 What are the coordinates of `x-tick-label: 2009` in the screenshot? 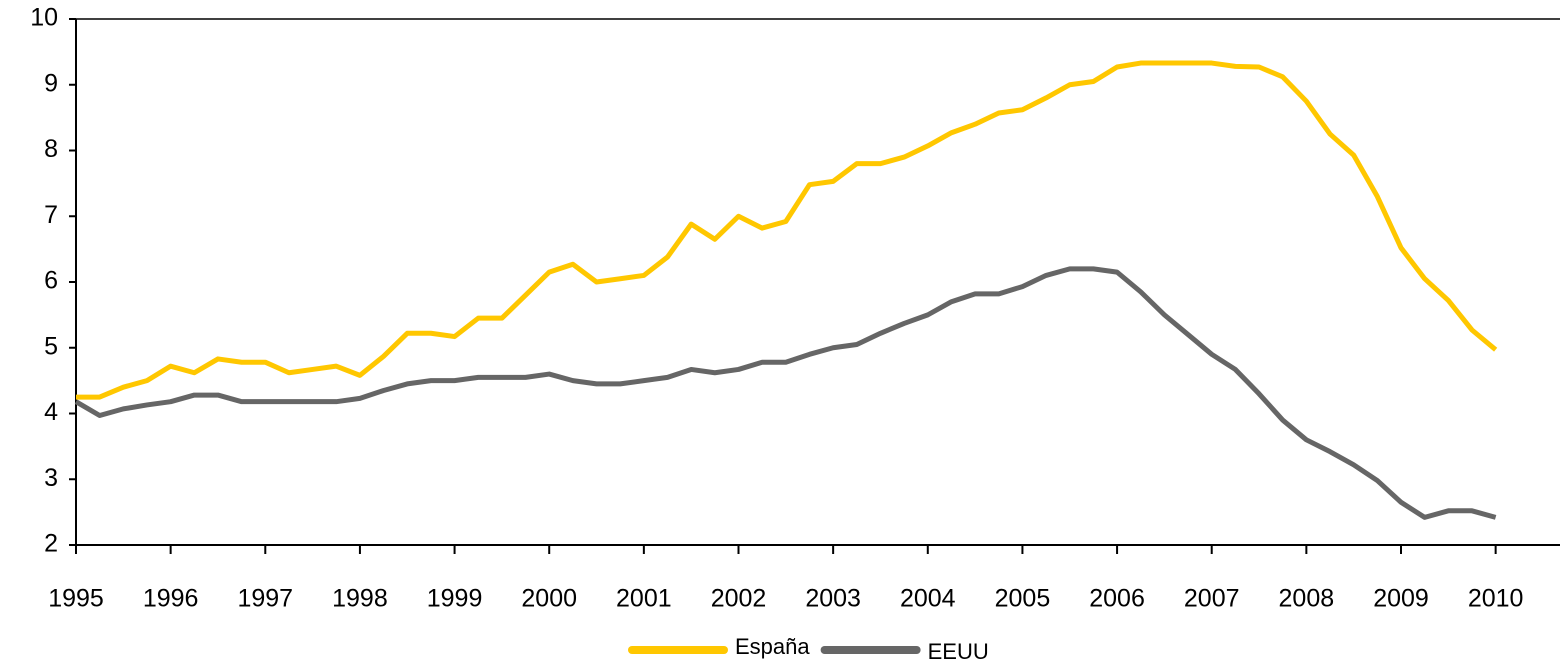 It's located at (1401, 599).